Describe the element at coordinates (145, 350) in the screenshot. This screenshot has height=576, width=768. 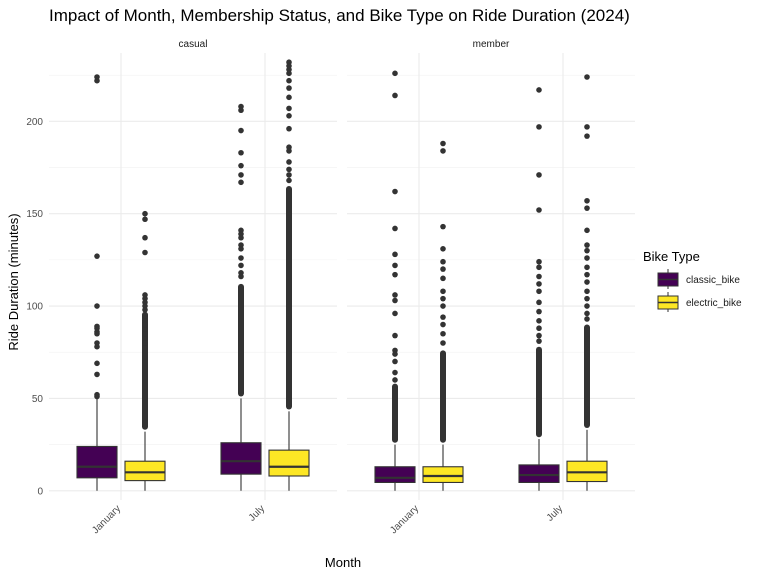
I see `box-casual-January-electric_bike` at that location.